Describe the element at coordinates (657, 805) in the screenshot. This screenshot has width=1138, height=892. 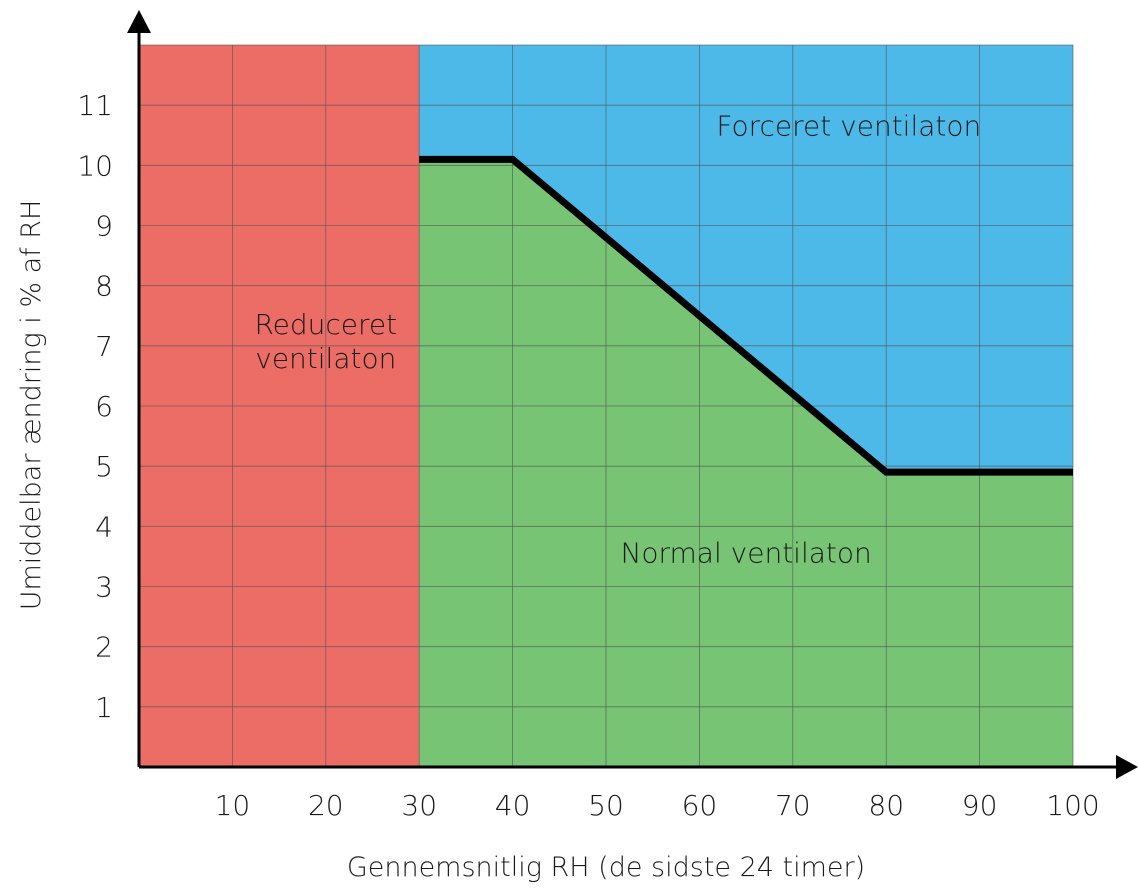
I see `x-tick-labels: 10 20 30 40 50 60 70 80 90 100` at that location.